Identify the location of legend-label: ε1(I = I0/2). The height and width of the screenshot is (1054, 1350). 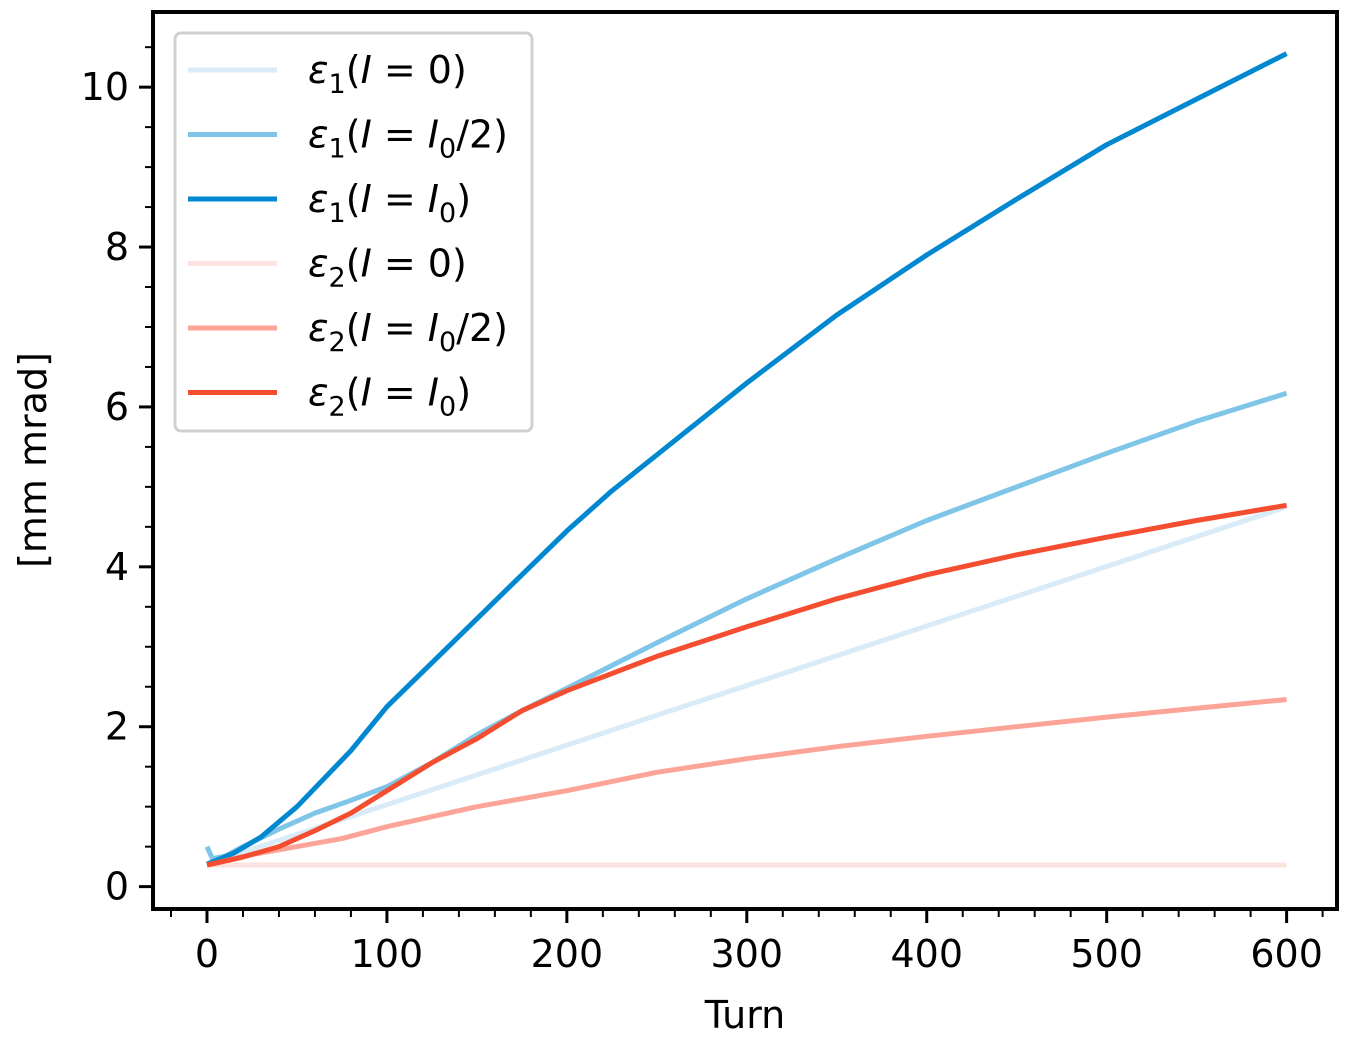
(408, 139).